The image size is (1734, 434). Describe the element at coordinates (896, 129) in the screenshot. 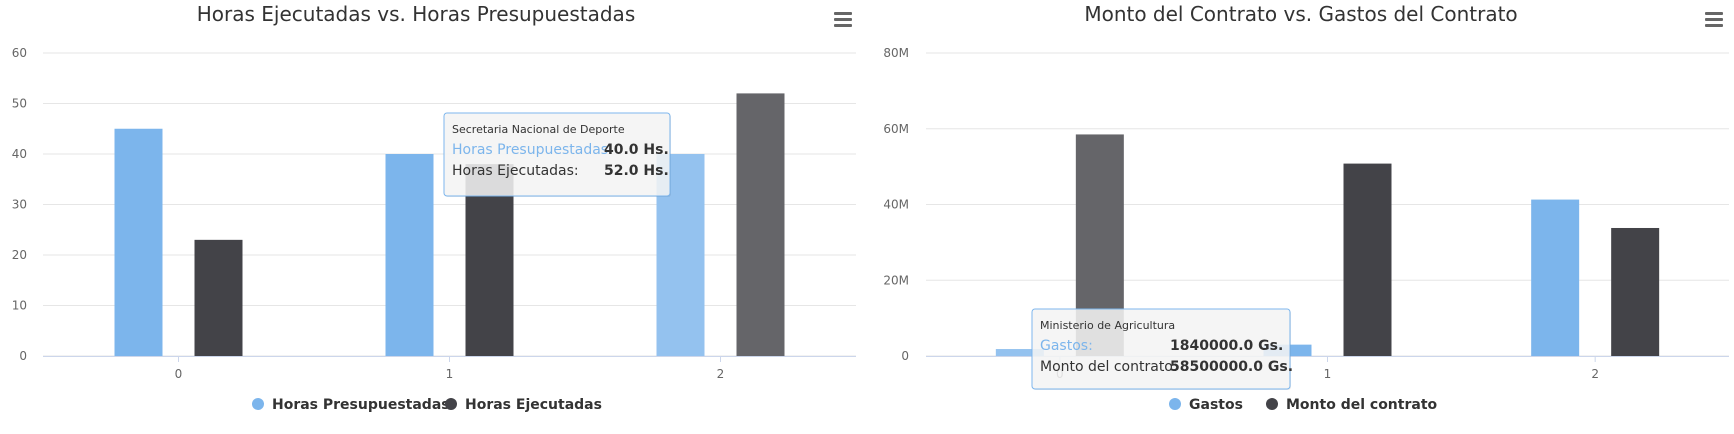

I see `y-tick-label: 60M` at that location.